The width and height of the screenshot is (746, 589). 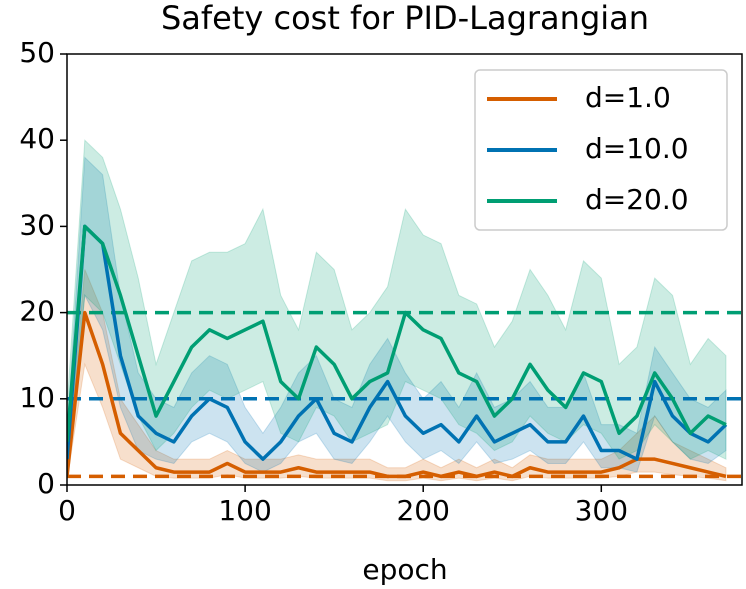 What do you see at coordinates (37, 52) in the screenshot?
I see `y-tick-label: 50` at bounding box center [37, 52].